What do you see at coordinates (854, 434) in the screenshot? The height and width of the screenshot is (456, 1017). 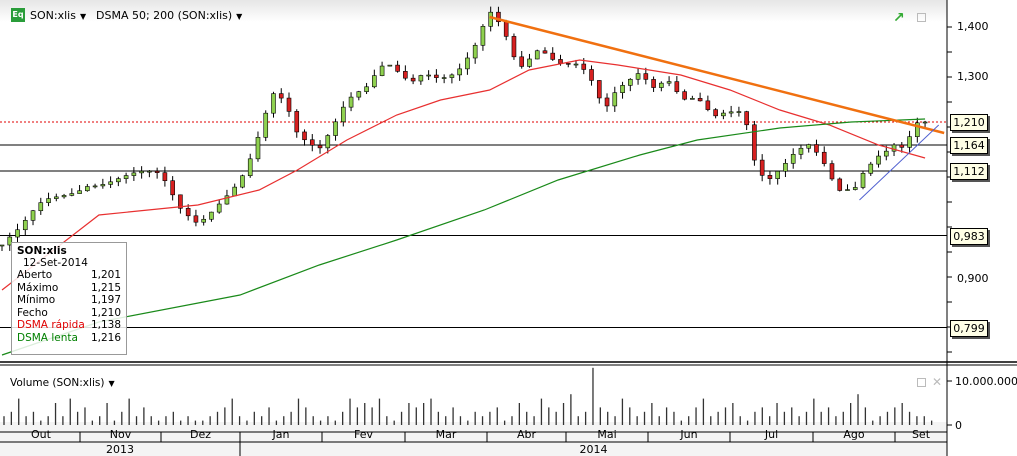 I see `month-label: Ago` at bounding box center [854, 434].